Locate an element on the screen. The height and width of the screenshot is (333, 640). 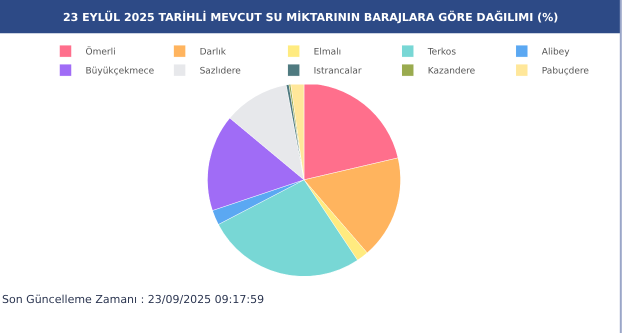
legend-label: Sazlıdere is located at coordinates (221, 71).